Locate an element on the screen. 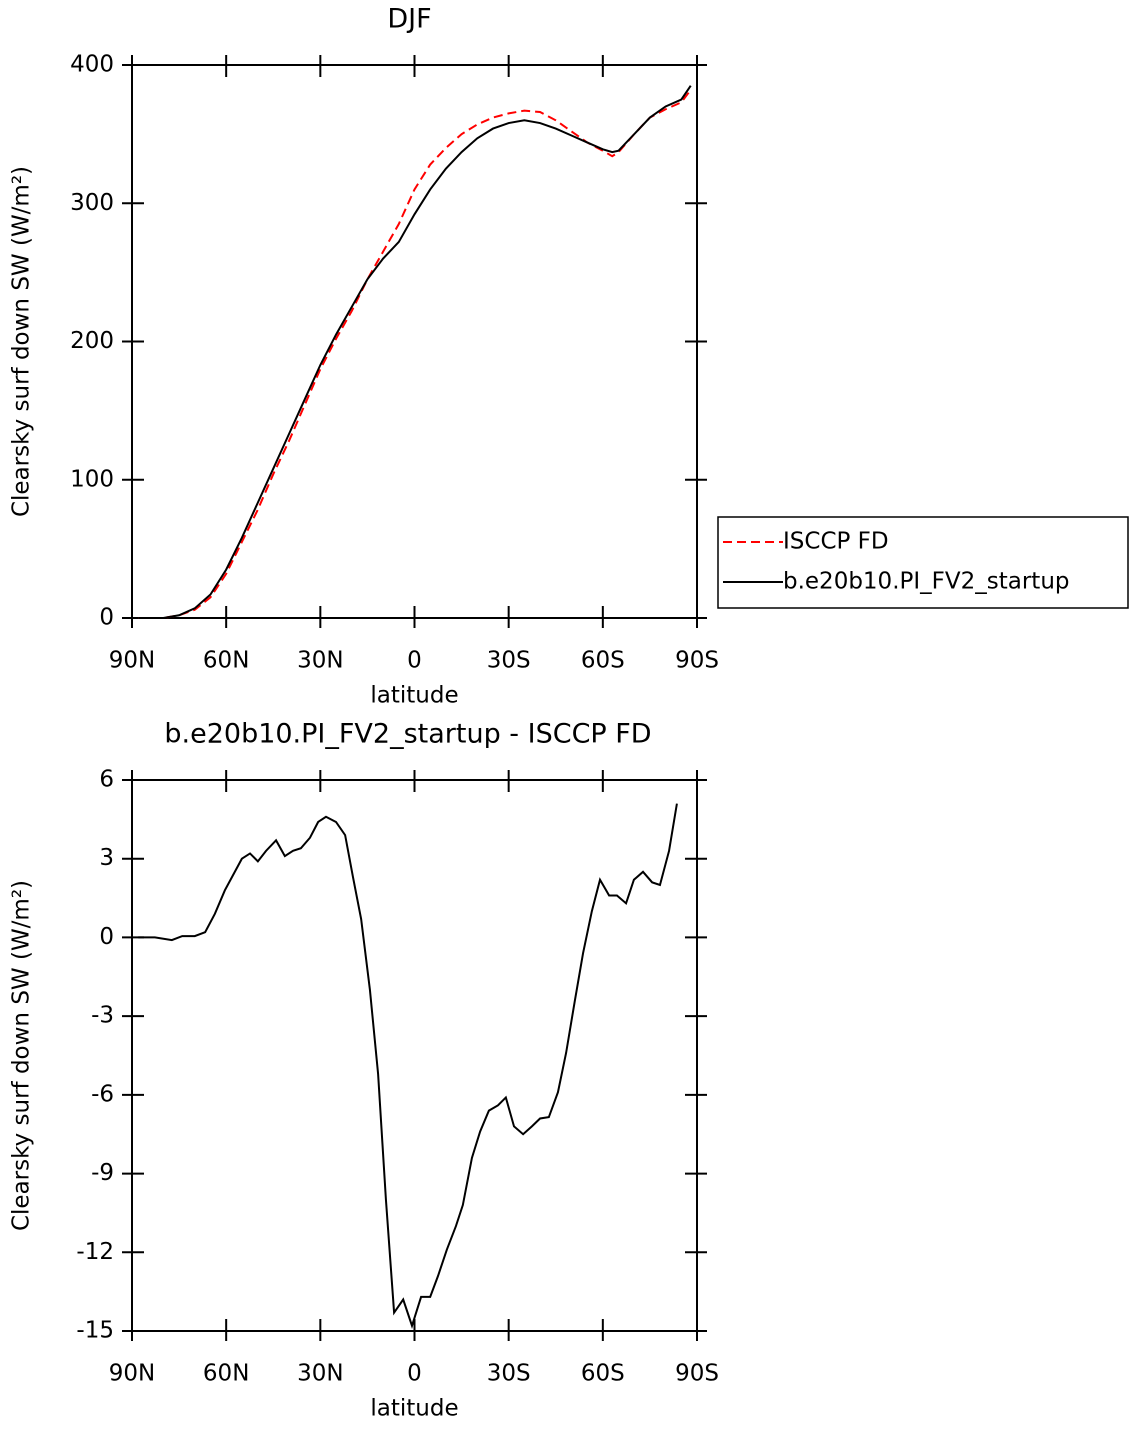 The height and width of the screenshot is (1429, 1135). y-tick-label: -12 is located at coordinates (95, 1252).